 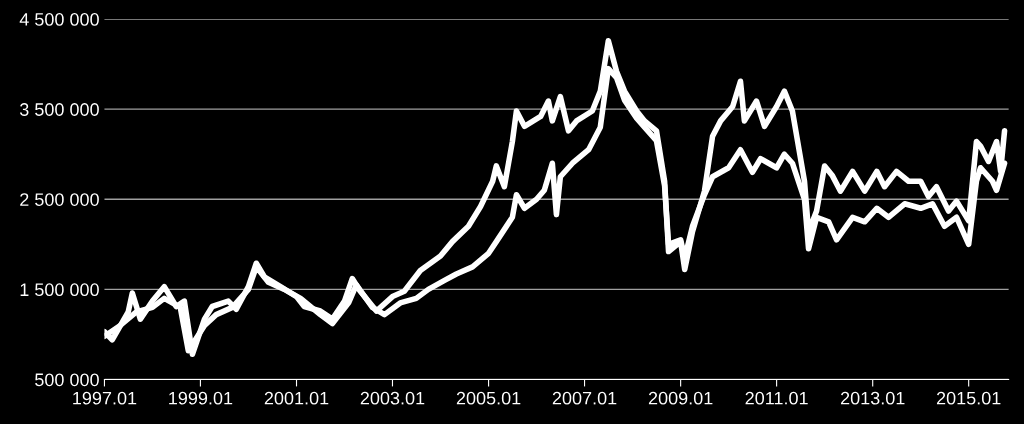 What do you see at coordinates (584, 398) in the screenshot?
I see `x-tick-label: 2007.01` at bounding box center [584, 398].